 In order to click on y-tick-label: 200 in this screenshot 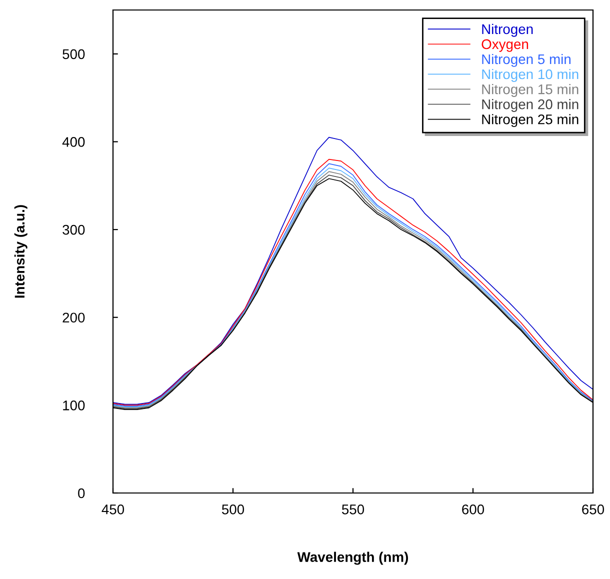, I will do `click(73, 317)`.